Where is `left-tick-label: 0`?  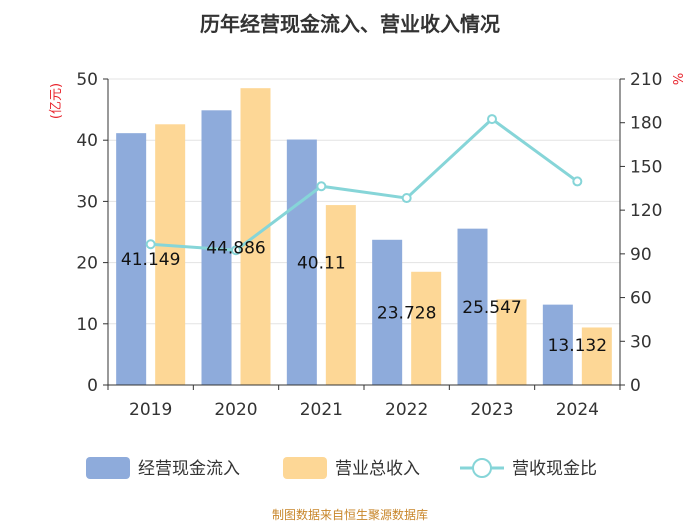
left-tick-label: 0 is located at coordinates (92, 386).